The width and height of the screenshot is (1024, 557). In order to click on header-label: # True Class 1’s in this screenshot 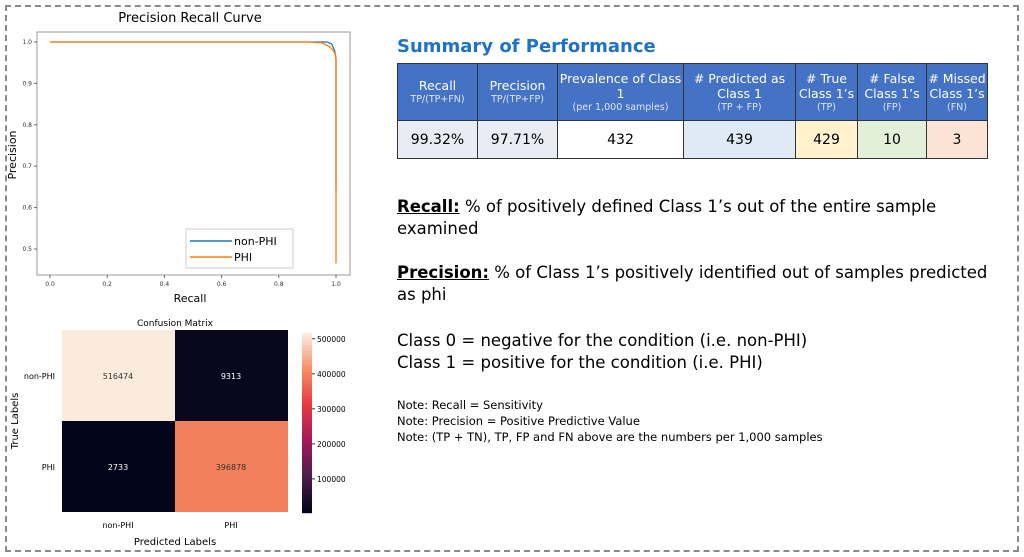, I will do `click(826, 85)`.